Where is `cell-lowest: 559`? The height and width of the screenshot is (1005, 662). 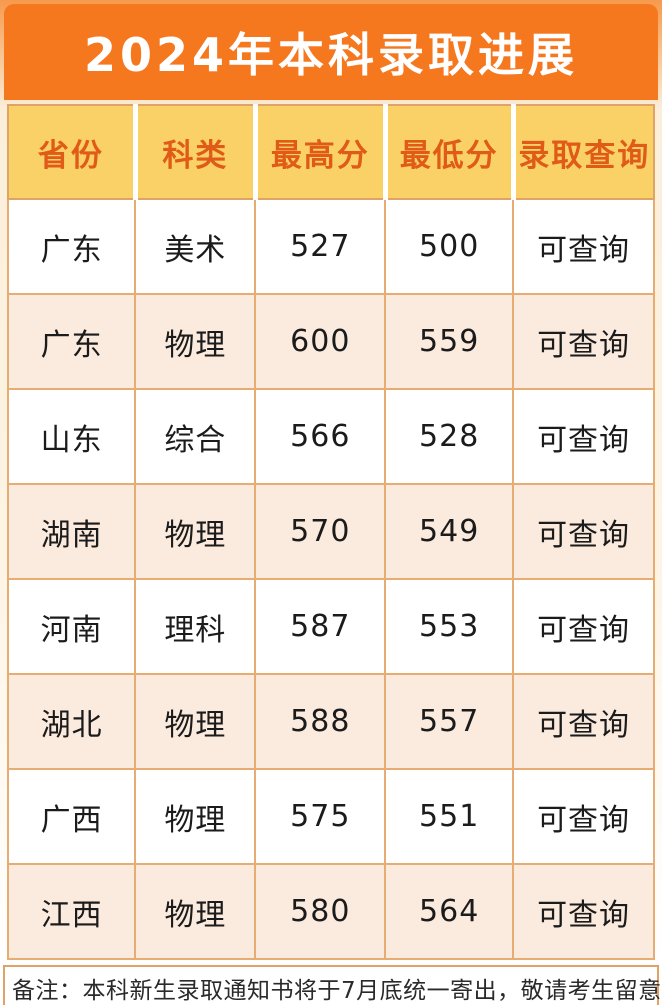 cell-lowest: 559 is located at coordinates (449, 341).